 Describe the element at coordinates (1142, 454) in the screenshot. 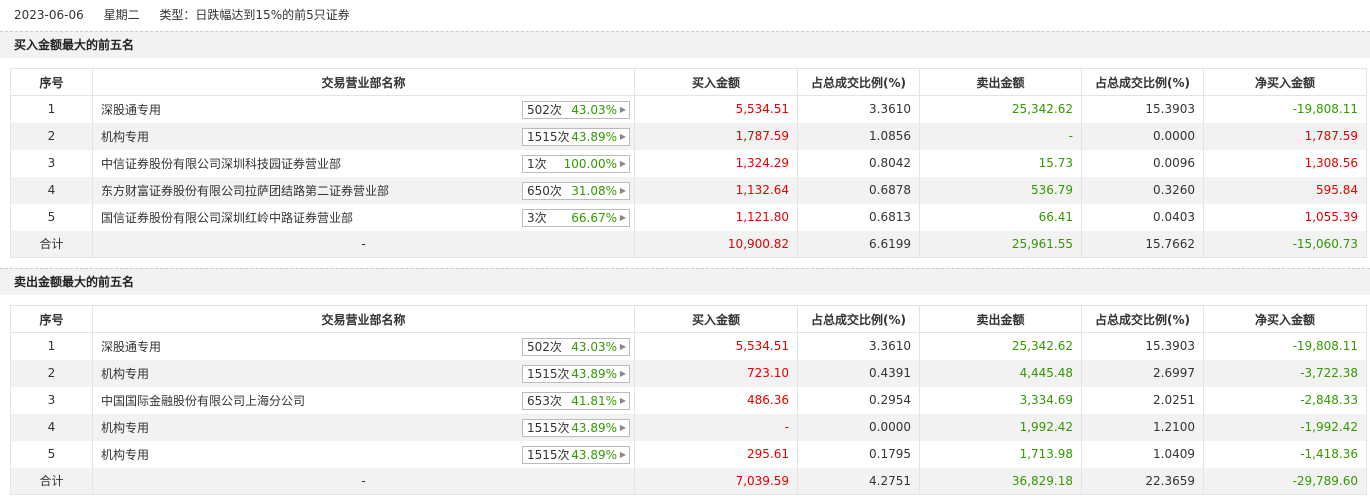

I see `sell-ratio: 1.0409` at that location.